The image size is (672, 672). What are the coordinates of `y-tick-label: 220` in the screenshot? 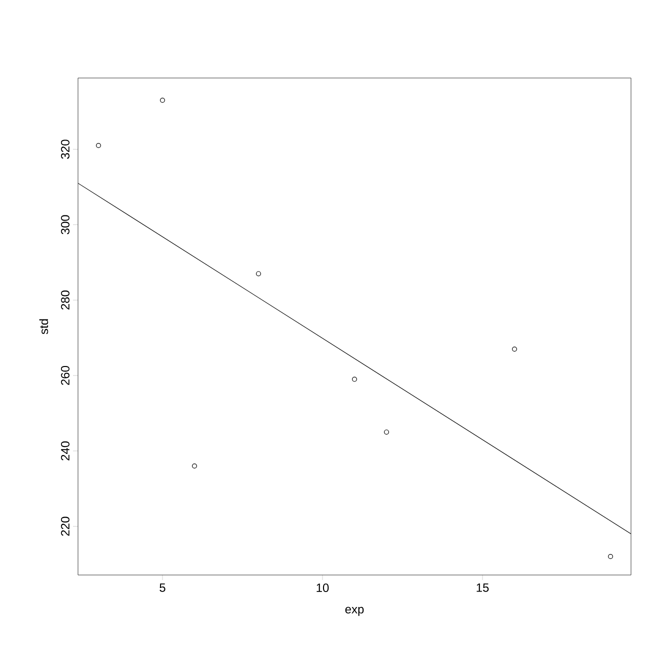 It's located at (65, 526).